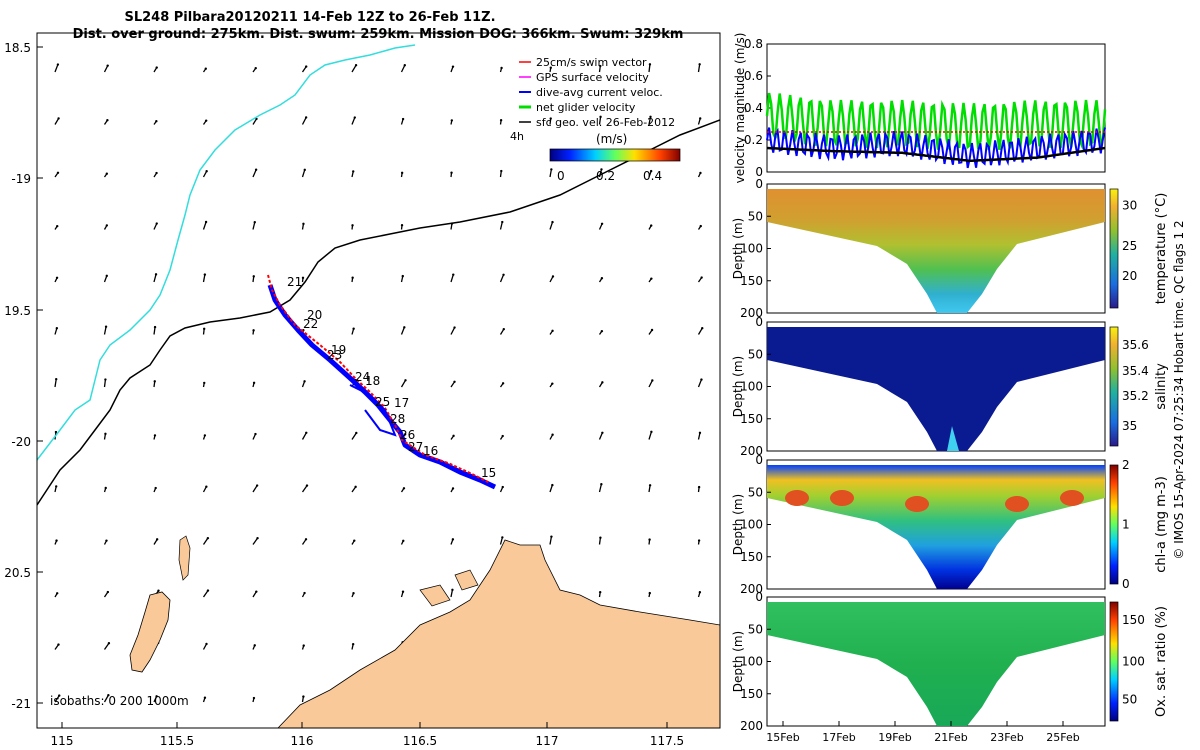  I want to click on series-net-glider-velocity, so click(936, 121).